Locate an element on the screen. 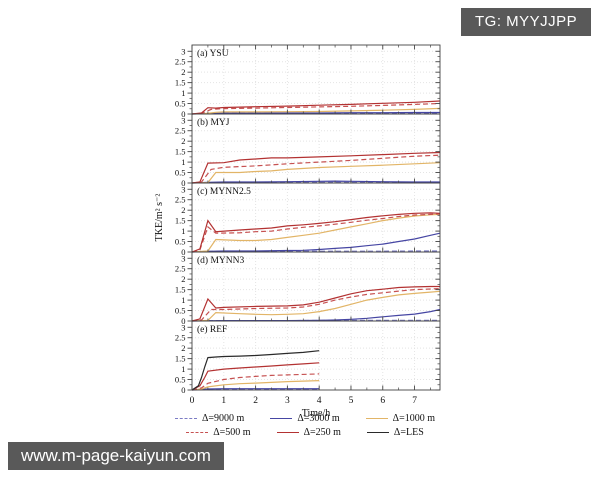 This screenshot has height=480, width=600. panel-a: 00.511.522.53 (a) YSU is located at coordinates (308, 81).